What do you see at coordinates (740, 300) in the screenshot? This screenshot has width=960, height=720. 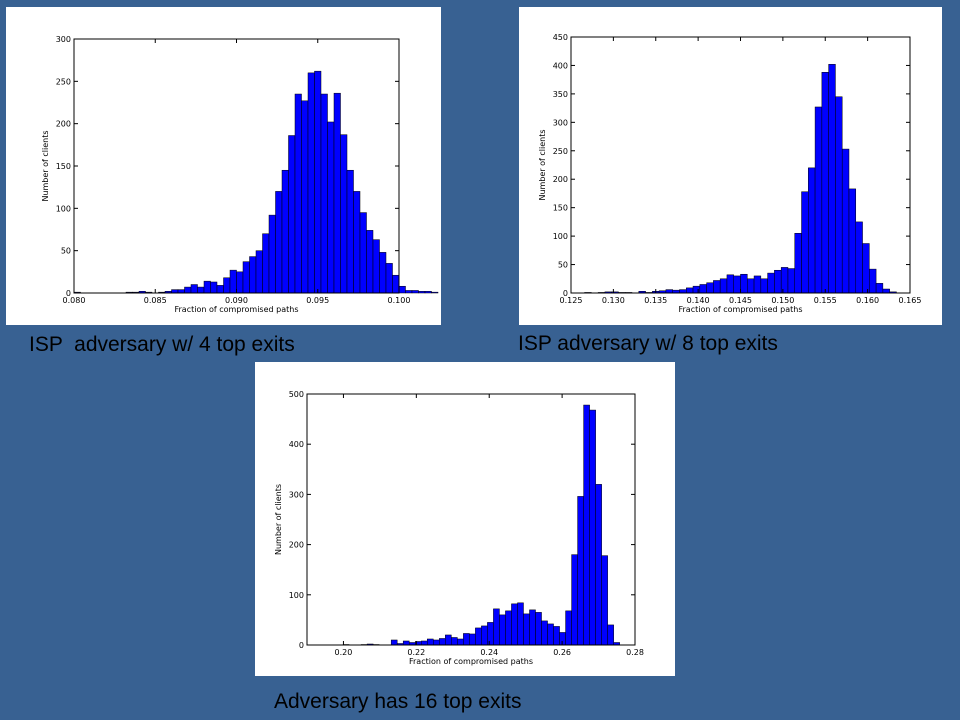 I see `x-tick-label: 0.145` at bounding box center [740, 300].